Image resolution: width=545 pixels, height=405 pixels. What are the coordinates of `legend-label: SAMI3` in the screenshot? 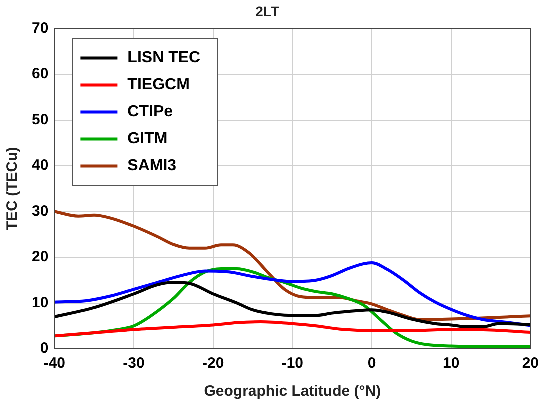 It's located at (152, 166).